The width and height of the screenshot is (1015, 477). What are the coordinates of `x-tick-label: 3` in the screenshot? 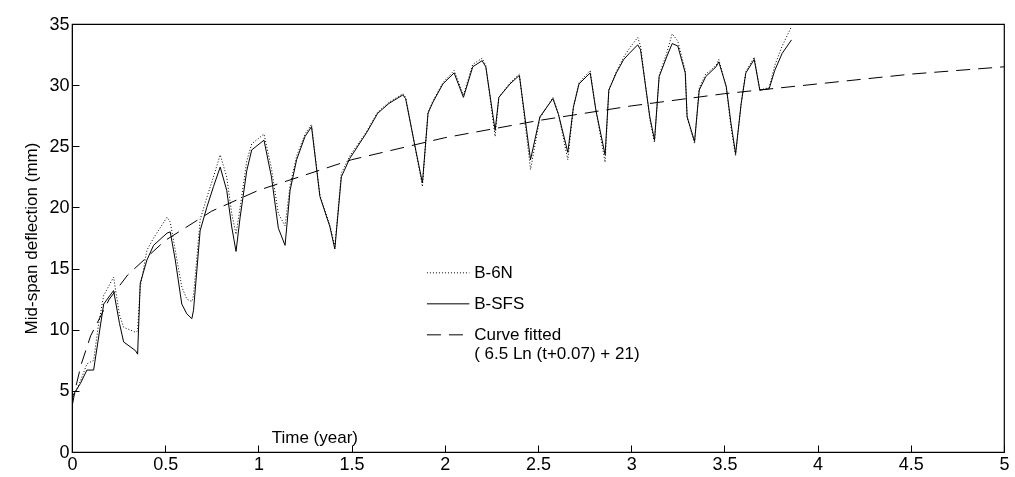 It's located at (631, 463).